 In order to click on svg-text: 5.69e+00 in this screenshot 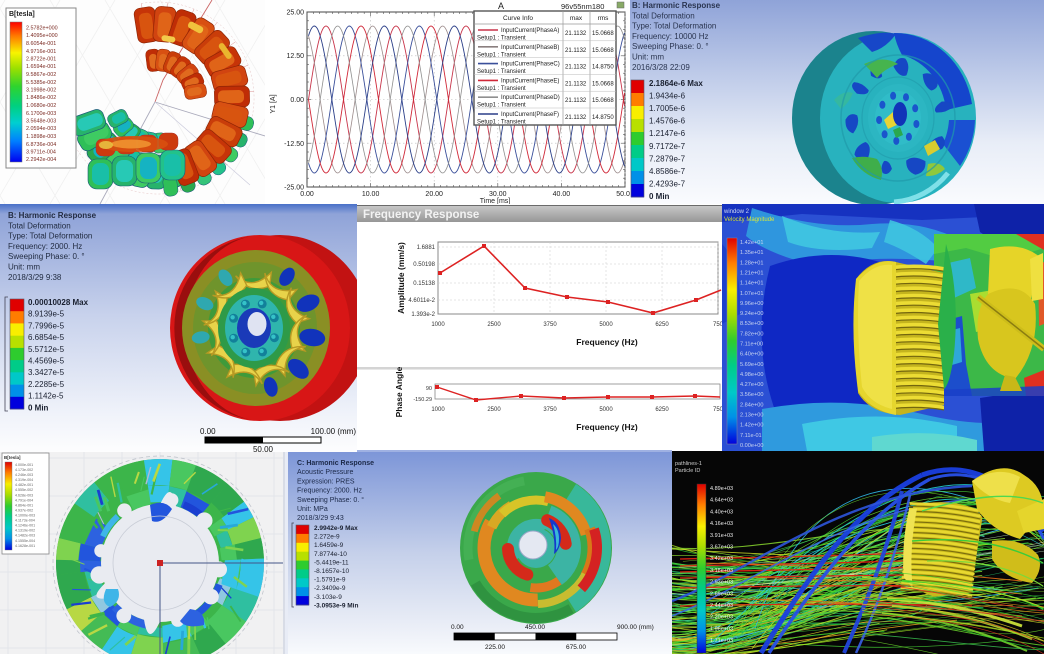, I will do `click(752, 365)`.